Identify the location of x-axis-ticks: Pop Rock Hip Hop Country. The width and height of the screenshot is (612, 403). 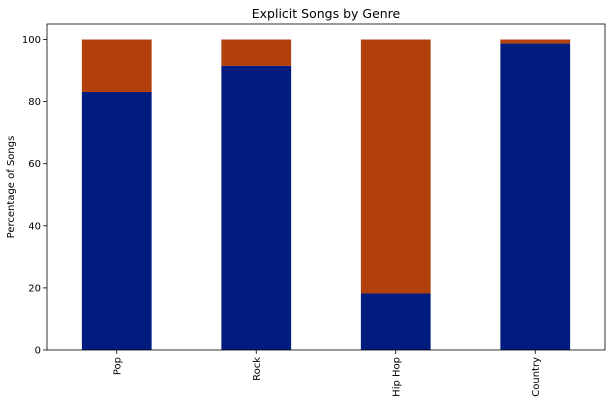
(327, 373).